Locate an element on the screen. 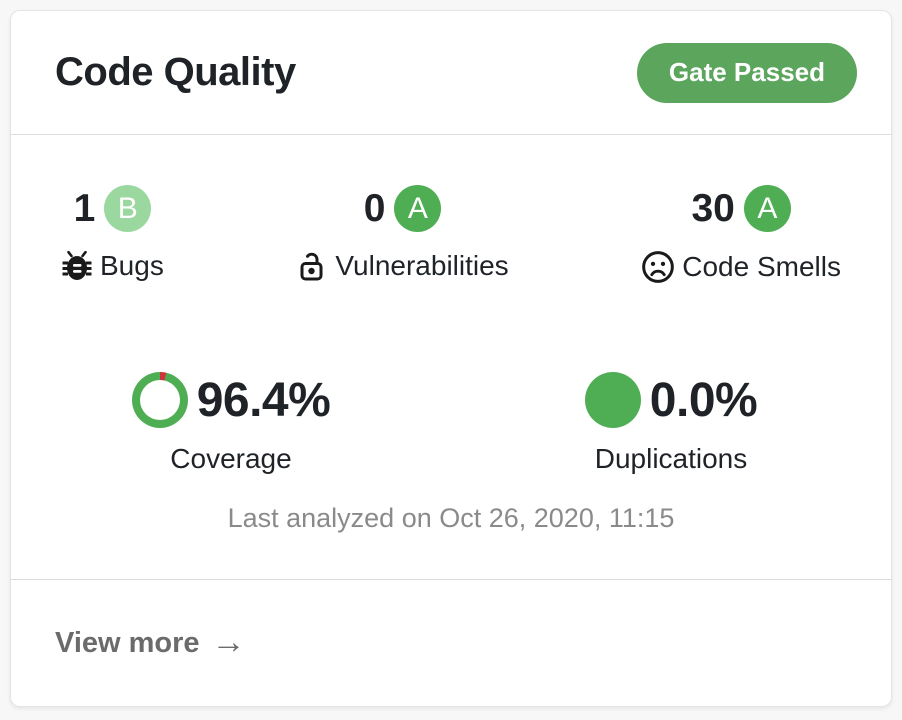 The height and width of the screenshot is (720, 902). arrow-right-icon: → is located at coordinates (228, 642).